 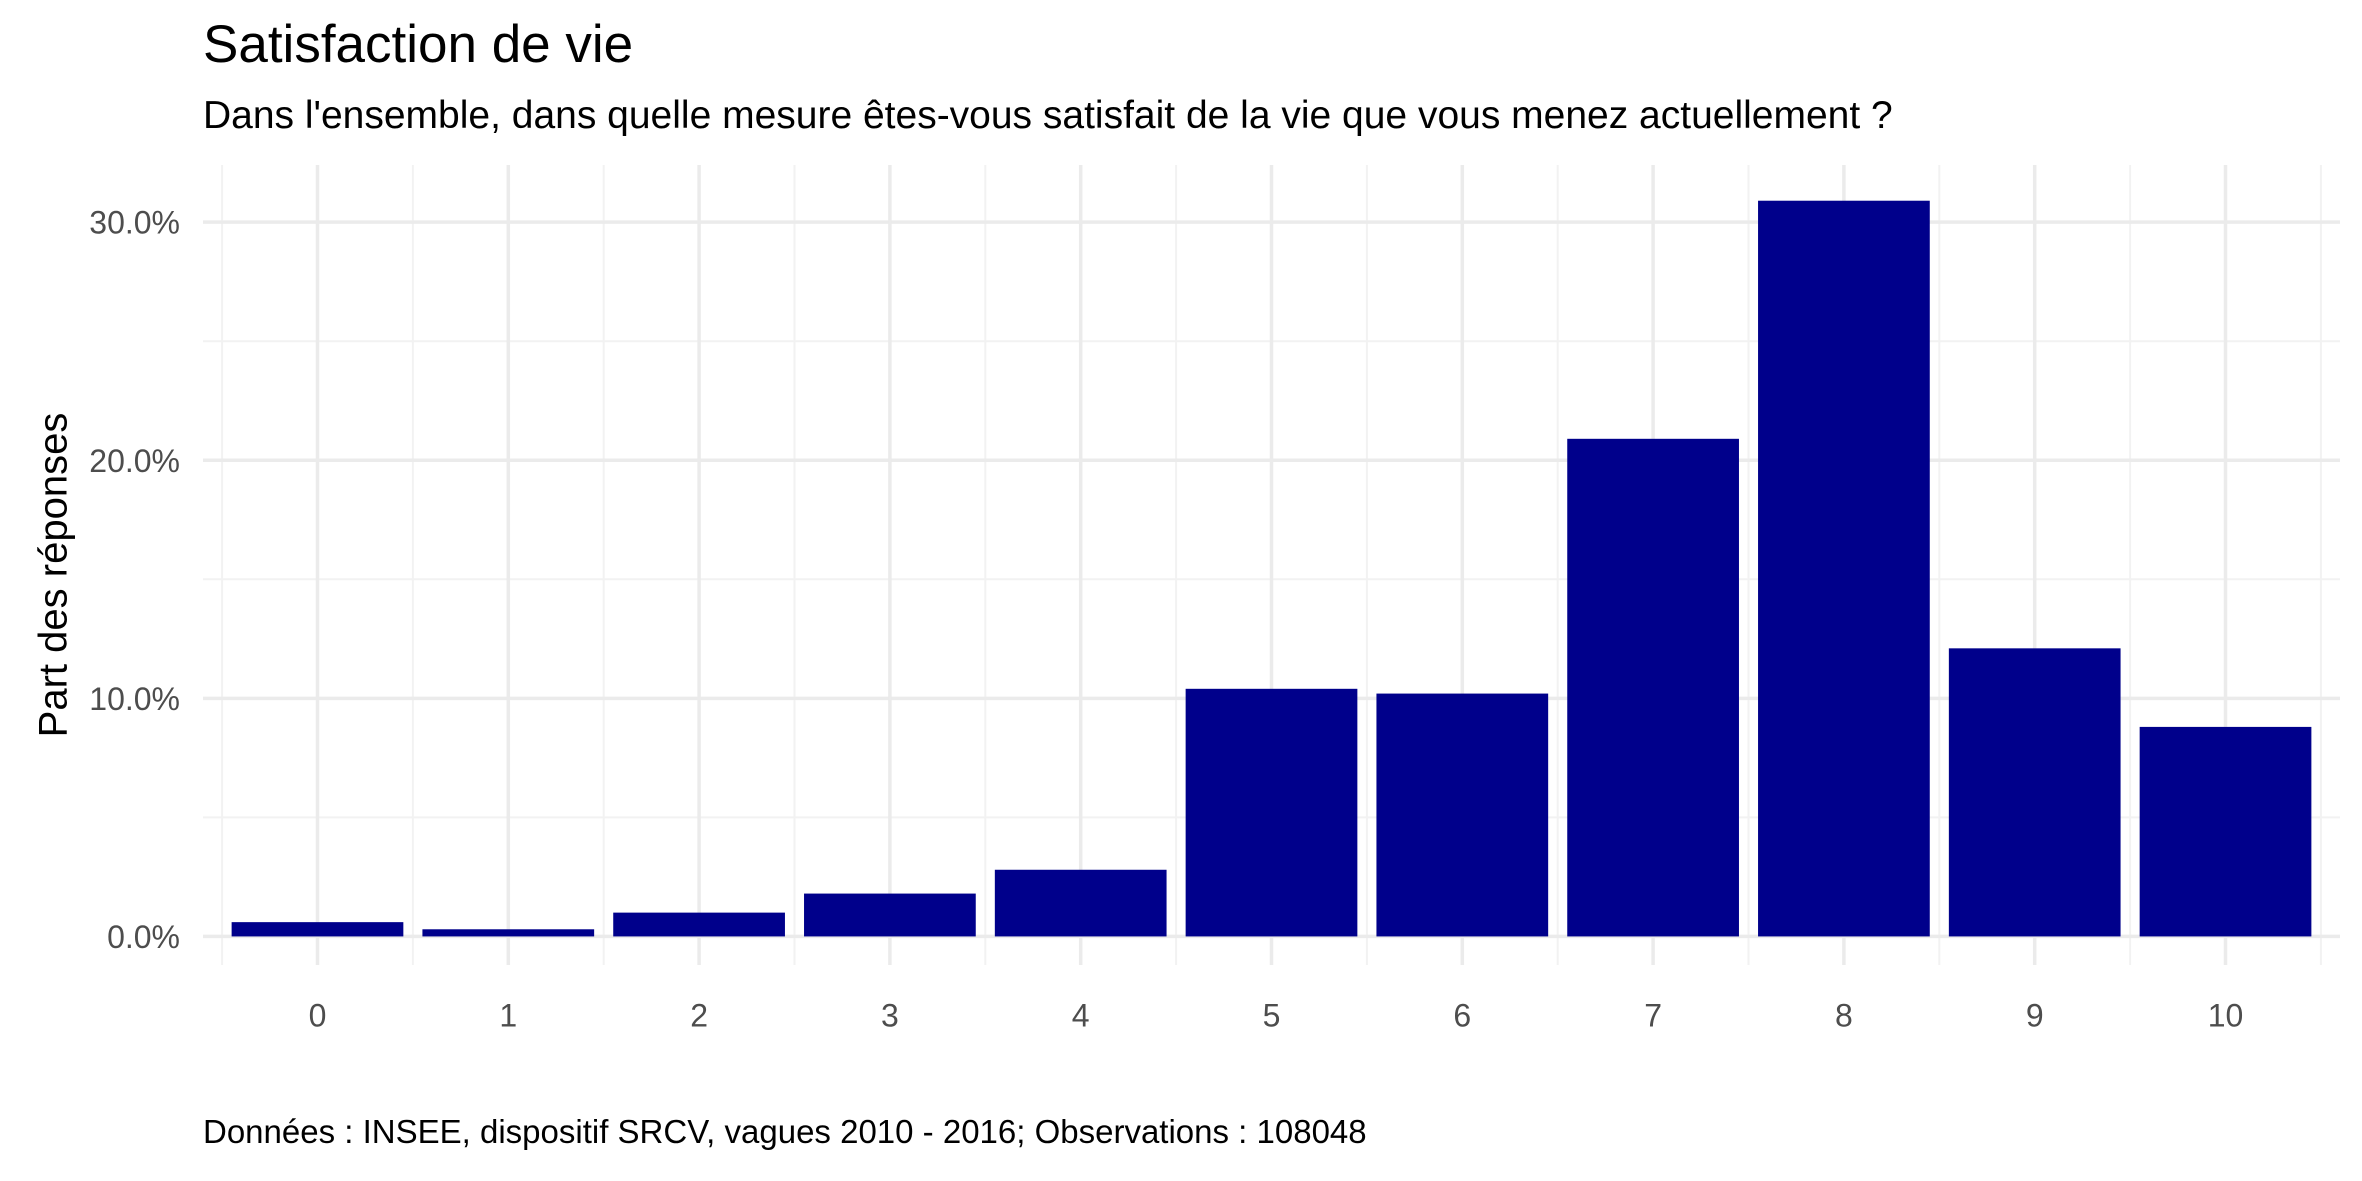 What do you see at coordinates (890, 1016) in the screenshot?
I see `x-tick-label: 3` at bounding box center [890, 1016].